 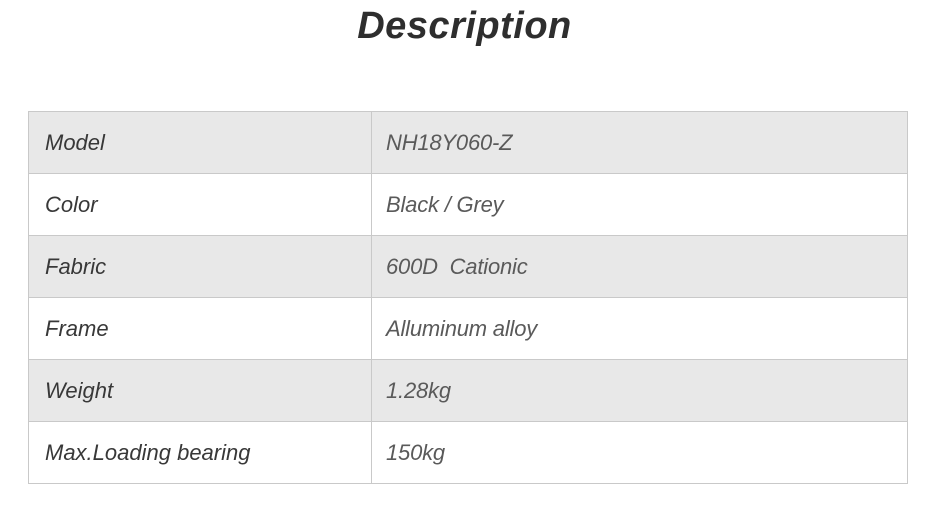 I want to click on table-row-color: Color Black / Grey, so click(x=468, y=204).